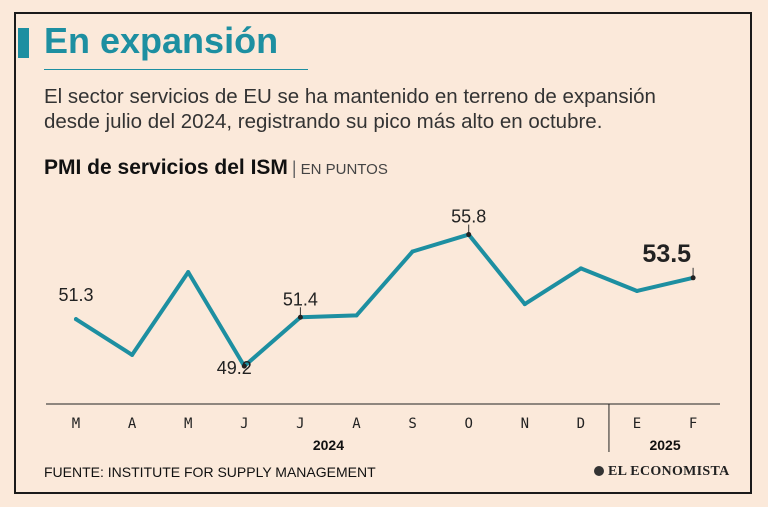 This screenshot has width=768, height=507. I want to click on source-note: FUENTE: INSTITUTE FOR SUPPLY MANAGEMENT, so click(210, 472).